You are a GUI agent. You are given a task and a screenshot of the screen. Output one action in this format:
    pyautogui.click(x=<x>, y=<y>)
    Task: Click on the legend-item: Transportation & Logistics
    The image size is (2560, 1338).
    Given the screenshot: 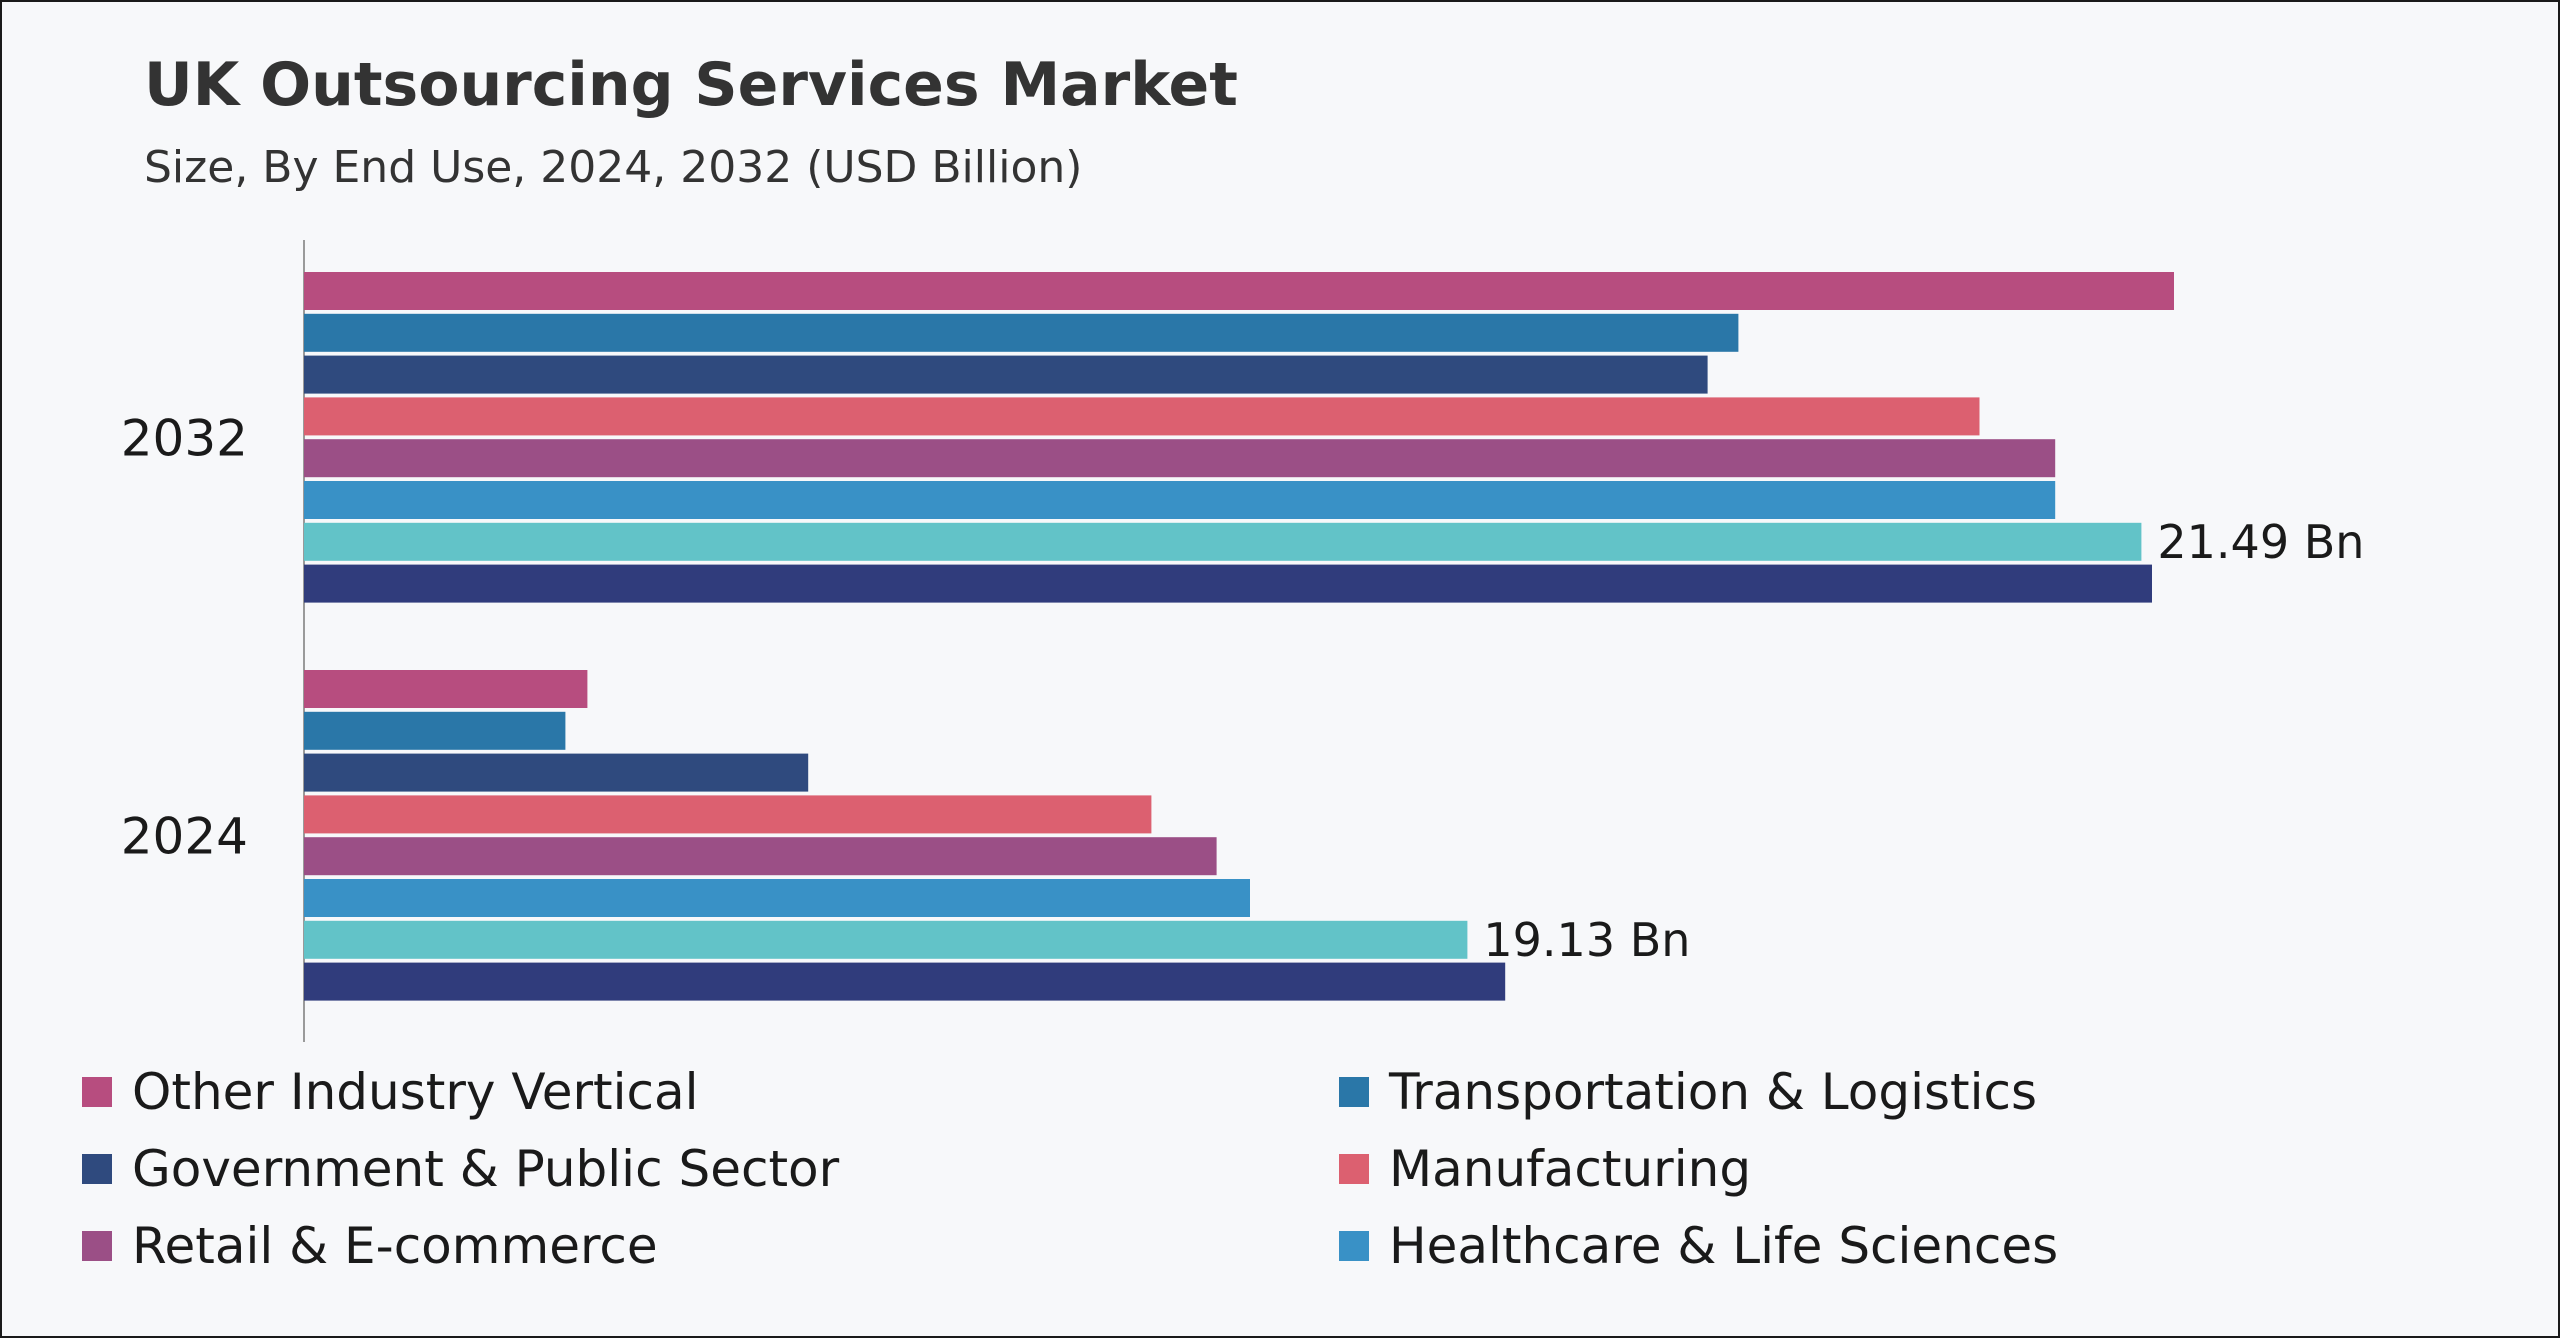 What is the action you would take?
    pyautogui.click(x=1688, y=1092)
    